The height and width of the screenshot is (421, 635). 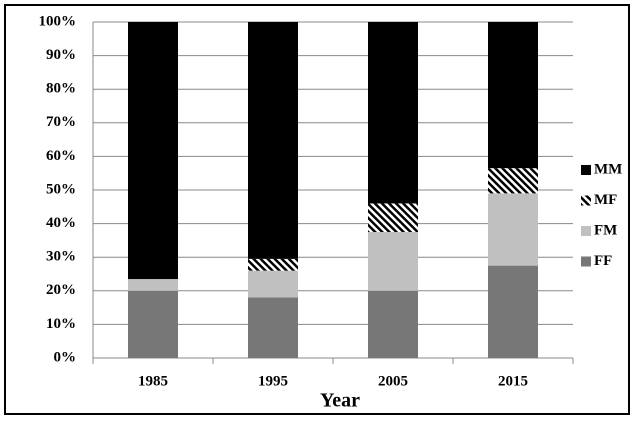 I want to click on y-tick-label: 10%, so click(x=61, y=324).